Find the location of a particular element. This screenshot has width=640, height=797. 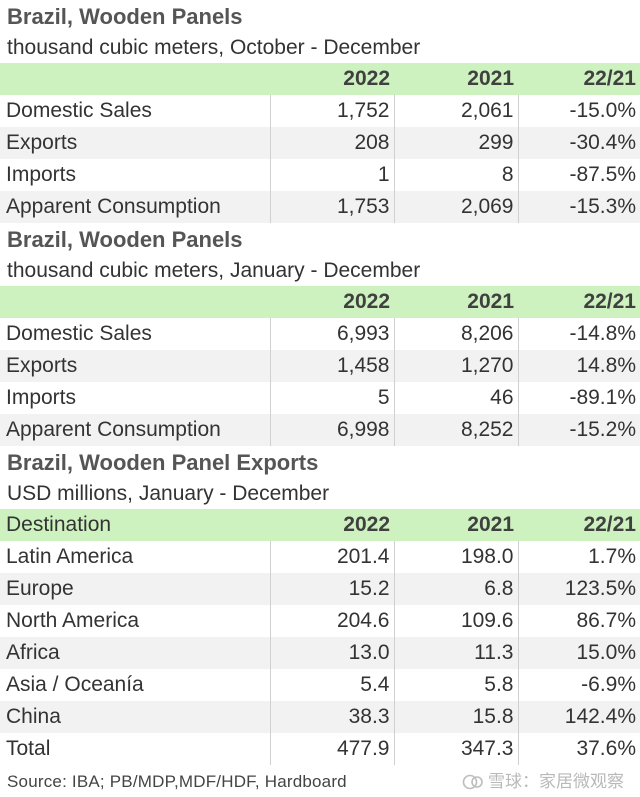

table-row: Exports 1,458 1,270 14.8% is located at coordinates (320, 366).